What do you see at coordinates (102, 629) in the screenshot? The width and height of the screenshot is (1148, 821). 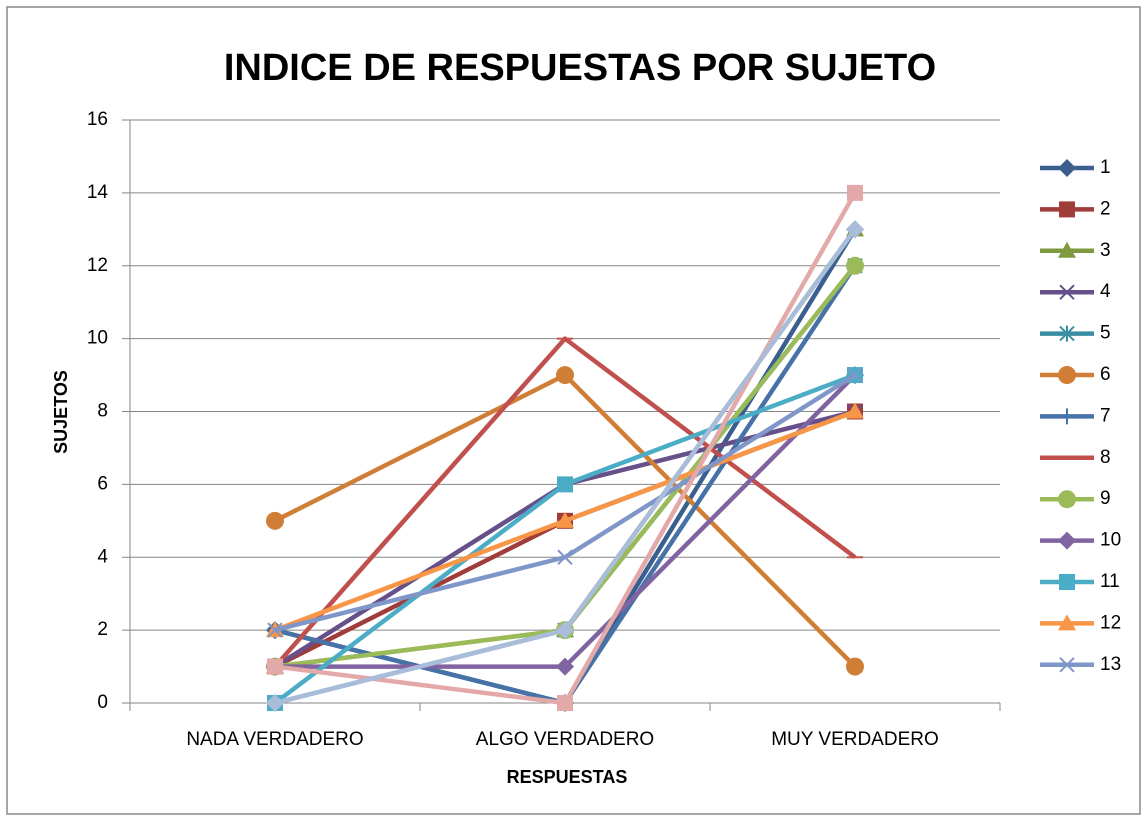 I see `y-tick-label: 2` at bounding box center [102, 629].